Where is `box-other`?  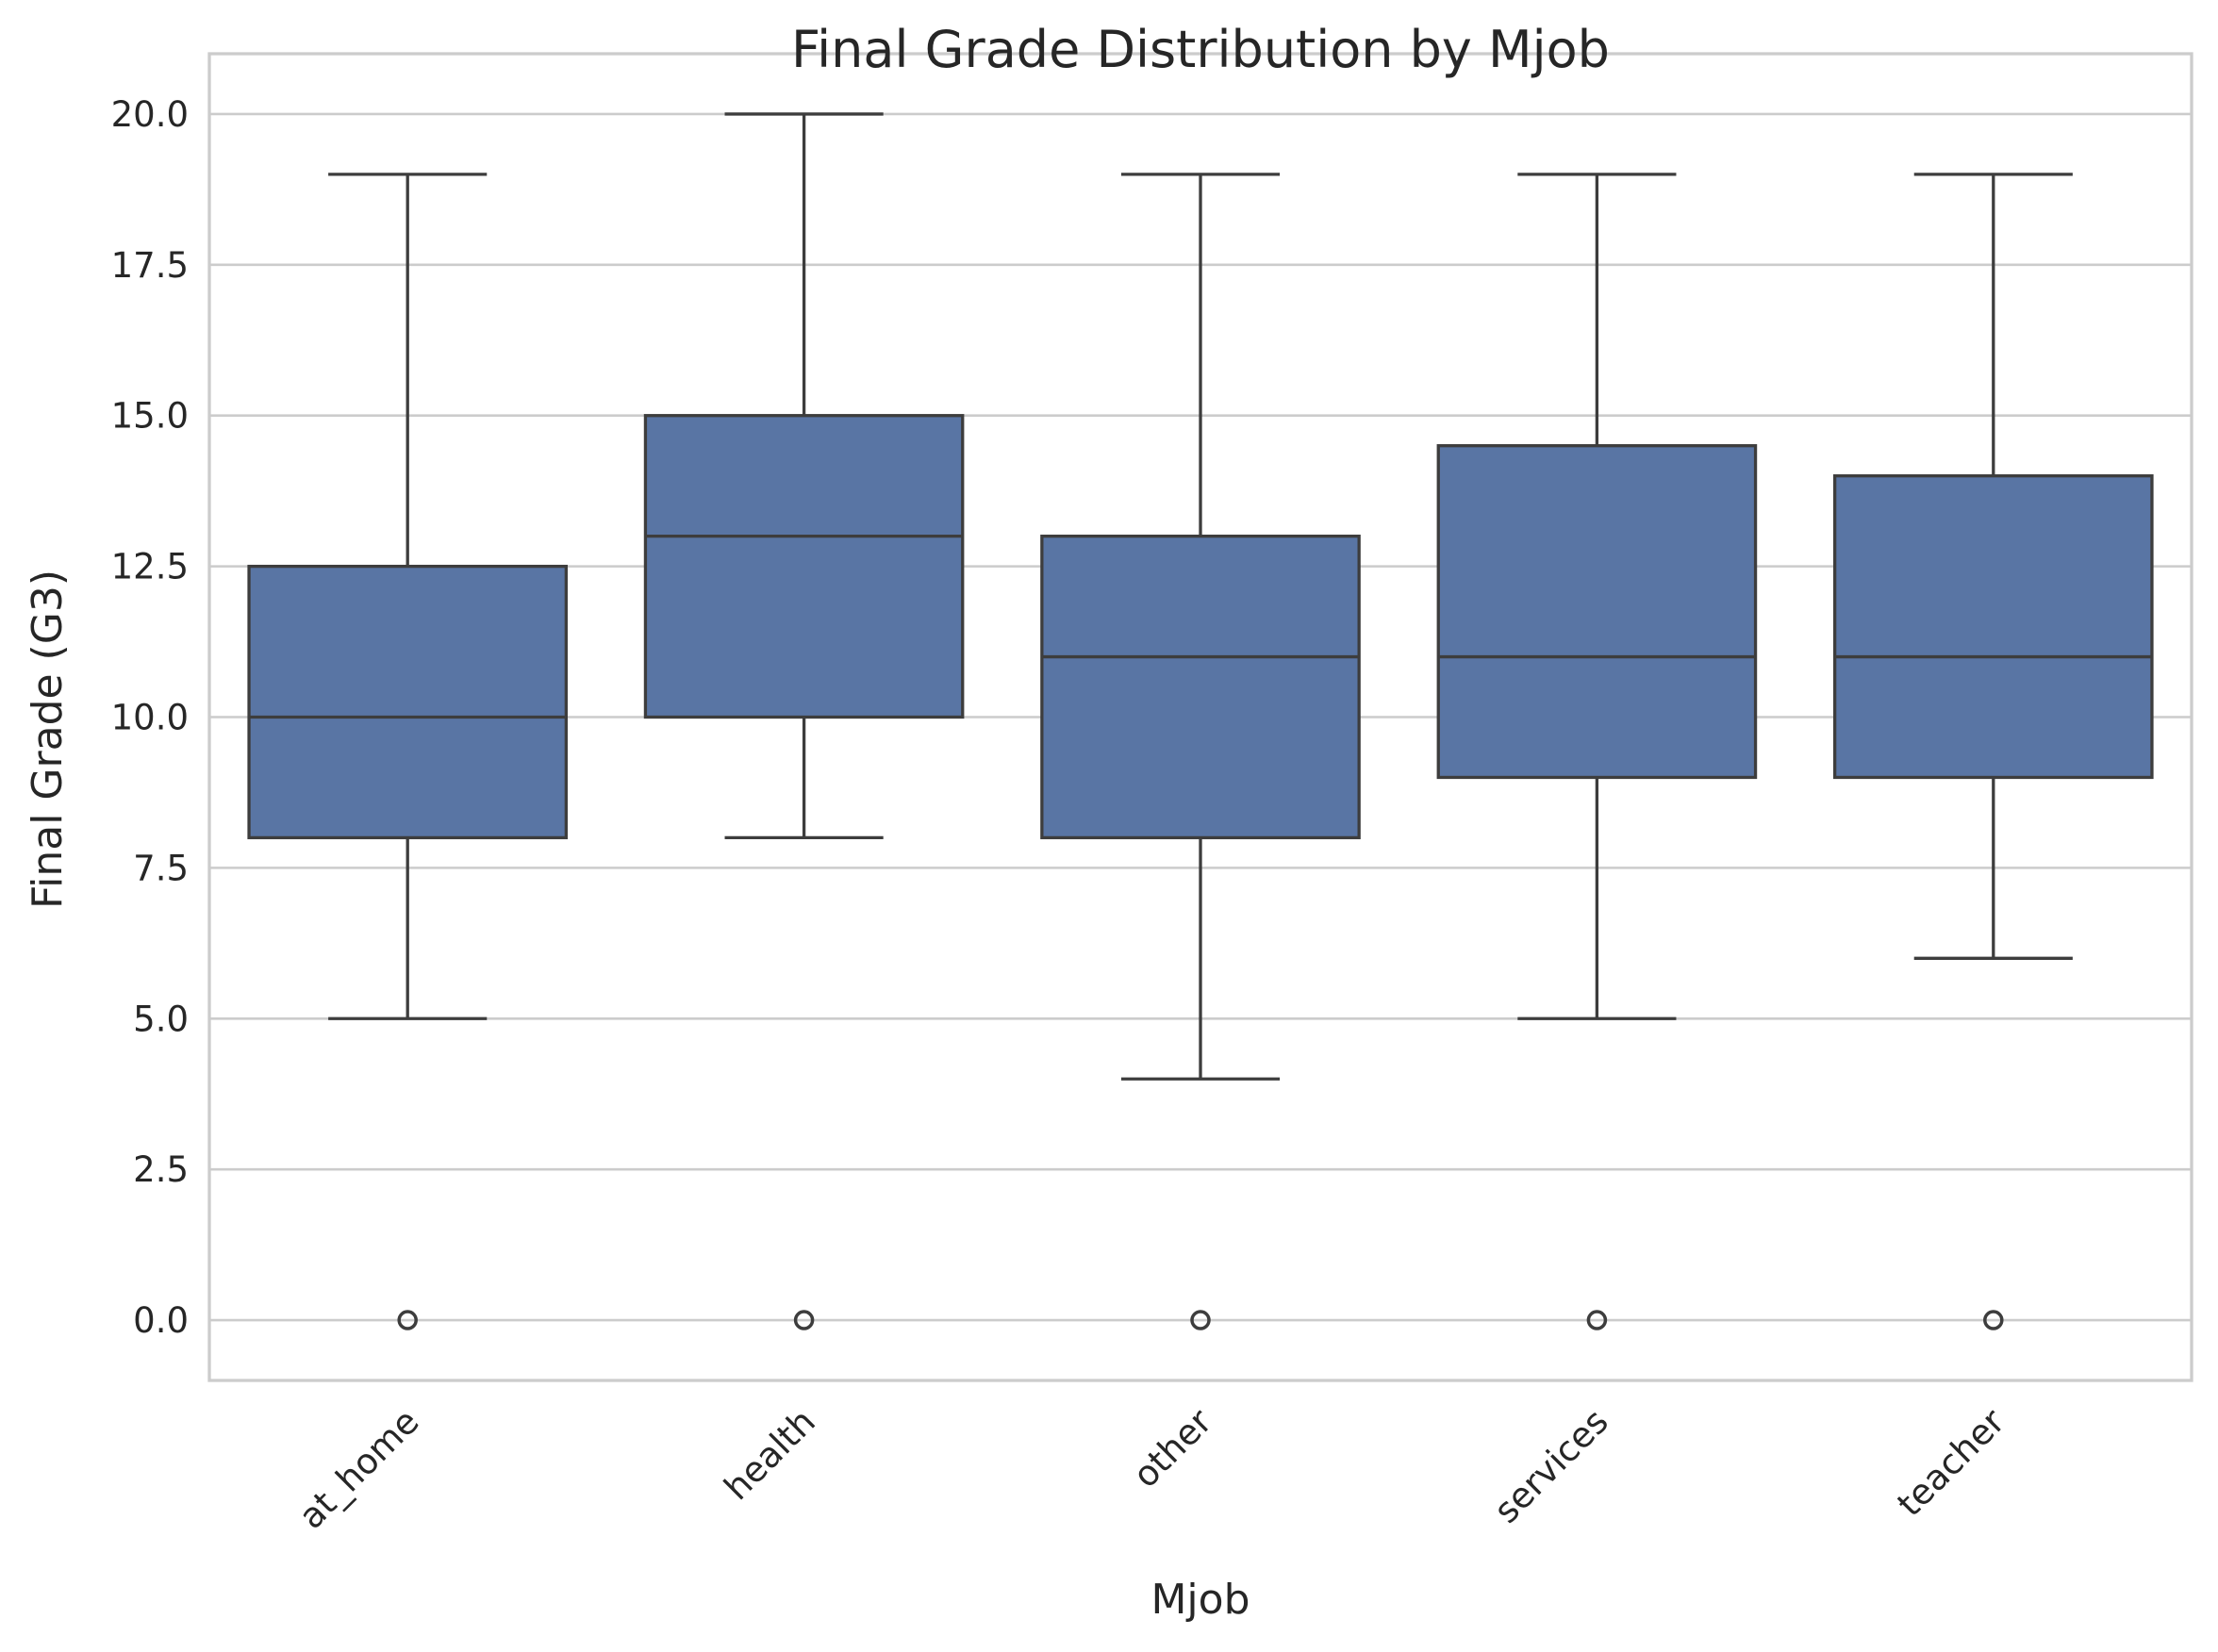
box-other is located at coordinates (1200, 751).